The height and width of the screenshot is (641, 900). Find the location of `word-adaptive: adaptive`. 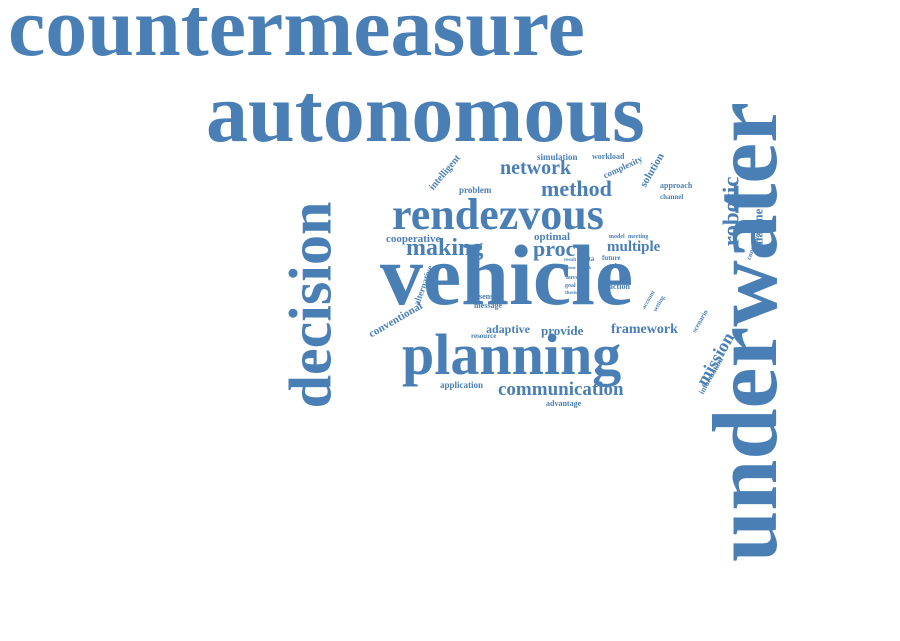

word-adaptive: adaptive is located at coordinates (508, 329).